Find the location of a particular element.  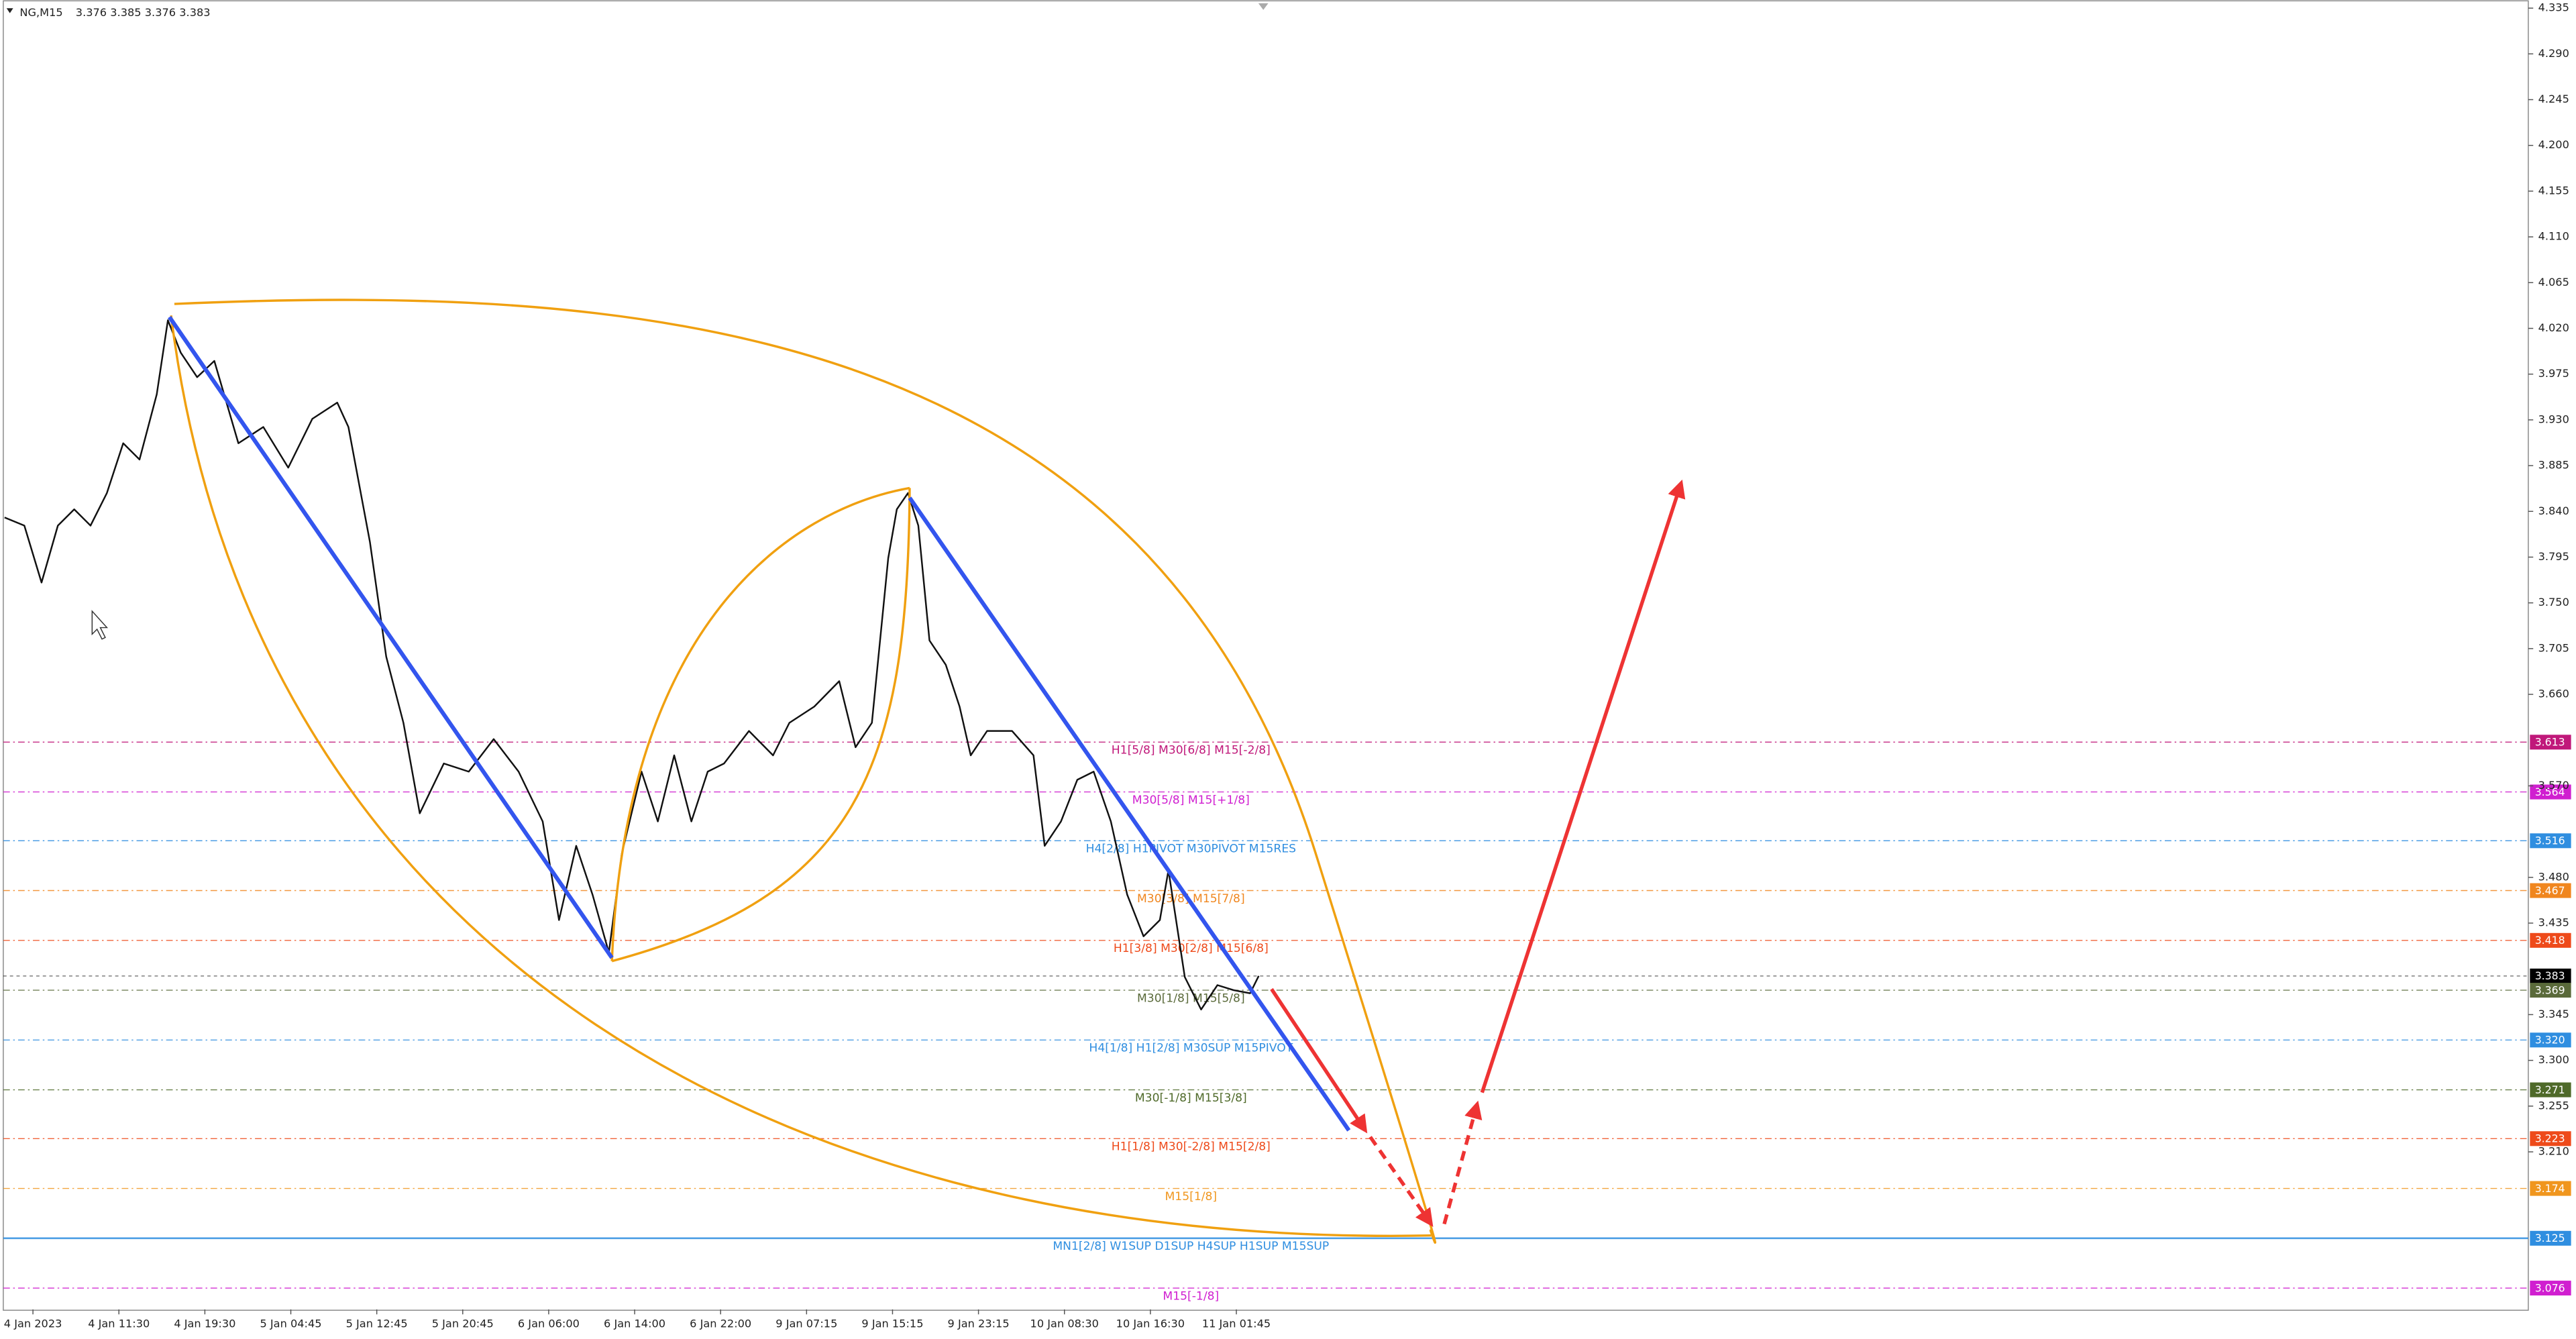

x-tick-label: 9 Jan 23:15 is located at coordinates (979, 1323).